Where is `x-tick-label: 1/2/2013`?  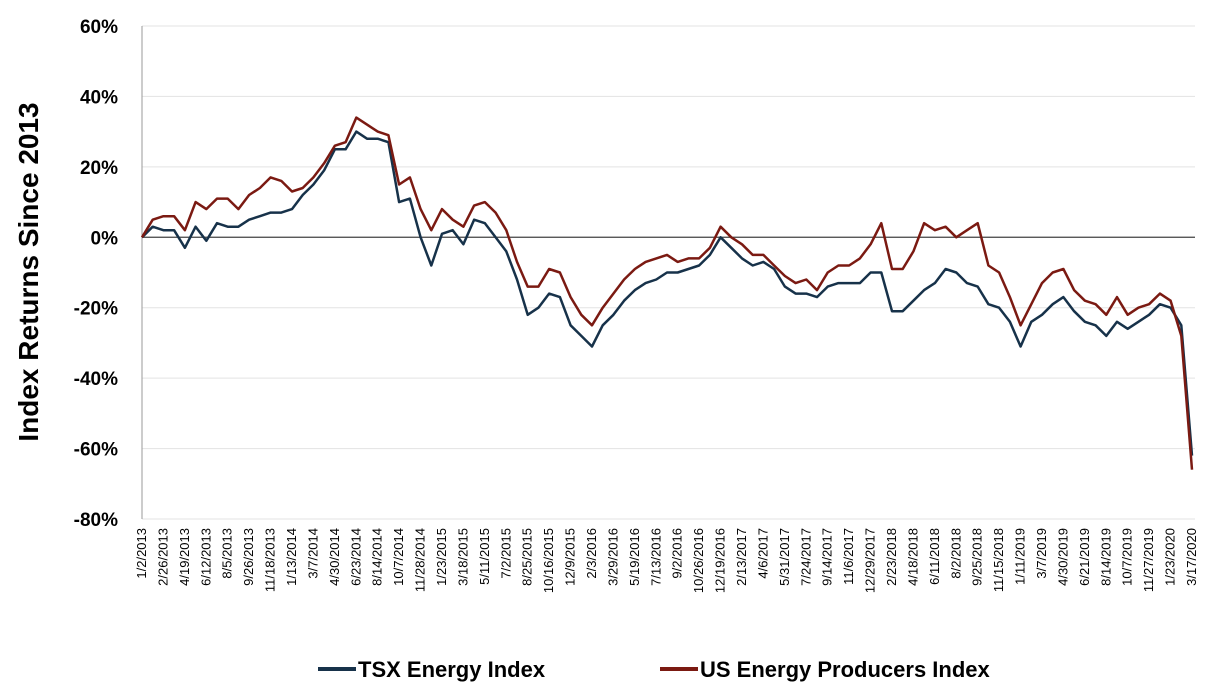
x-tick-label: 1/2/2013 is located at coordinates (141, 553).